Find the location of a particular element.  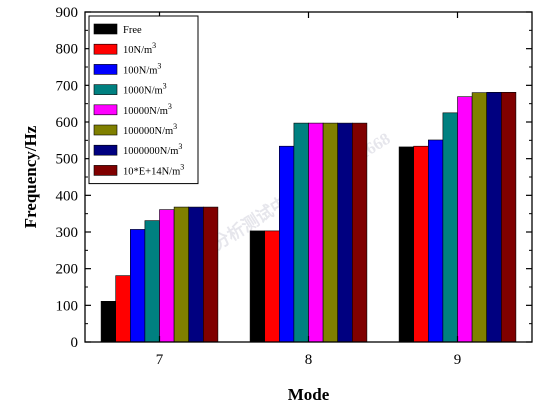

legend-label: 1000000N/m3 is located at coordinates (152, 149).